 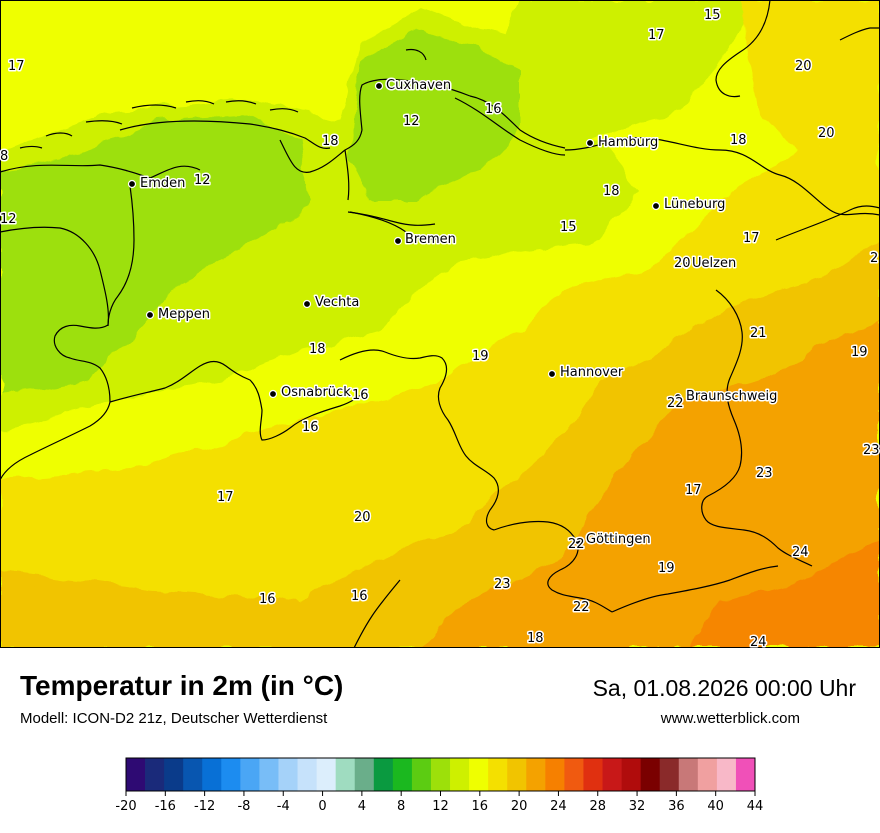 What do you see at coordinates (431, 240) in the screenshot?
I see `city-label-bremen: Bremen` at bounding box center [431, 240].